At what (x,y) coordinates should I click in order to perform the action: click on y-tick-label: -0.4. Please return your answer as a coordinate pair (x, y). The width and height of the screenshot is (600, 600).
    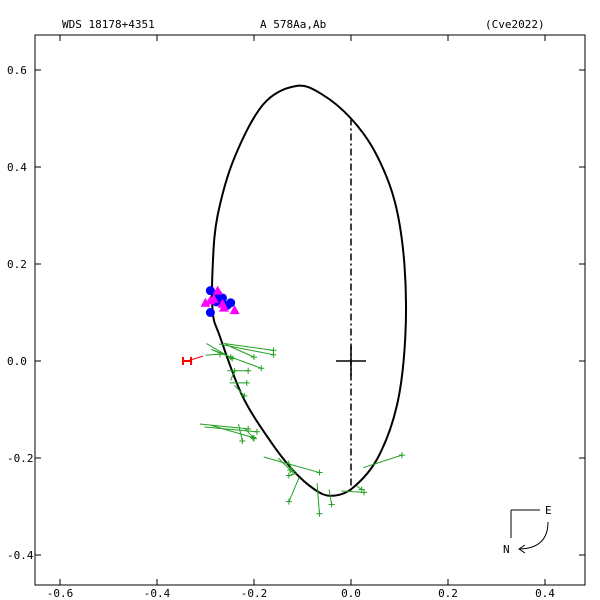
    Looking at the image, I should click on (20, 555).